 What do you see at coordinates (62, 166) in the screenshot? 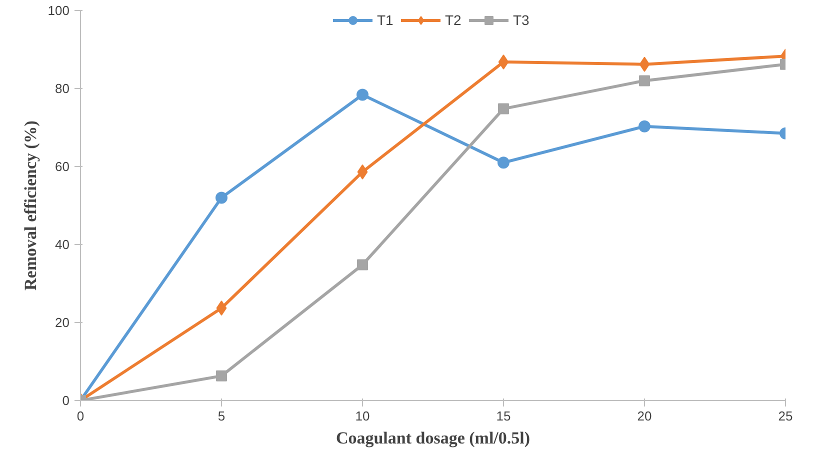
I see `y-tick-label: 60` at bounding box center [62, 166].